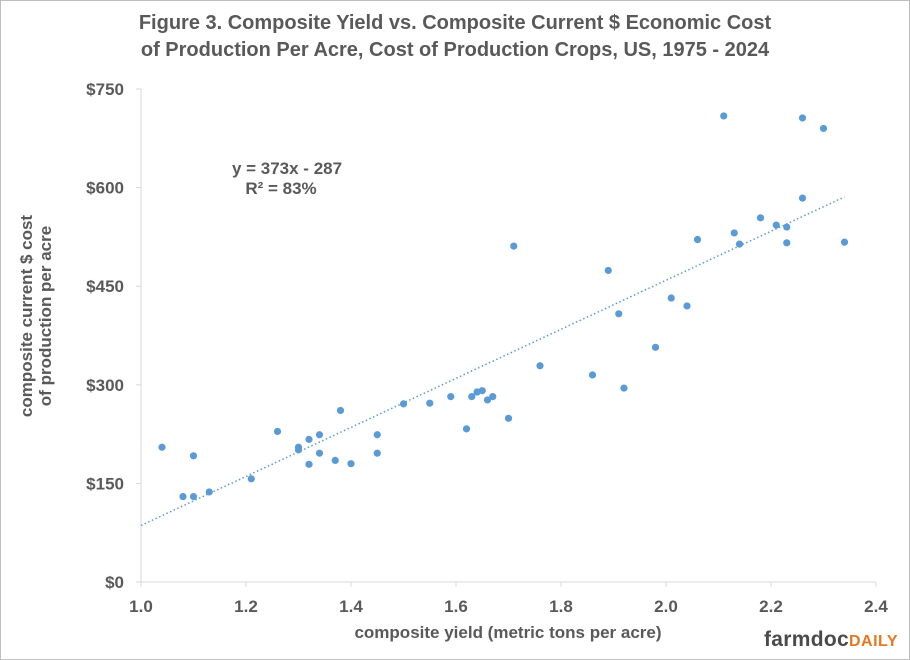 Image resolution: width=910 pixels, height=660 pixels. I want to click on x-tick-label: 1.2, so click(246, 606).